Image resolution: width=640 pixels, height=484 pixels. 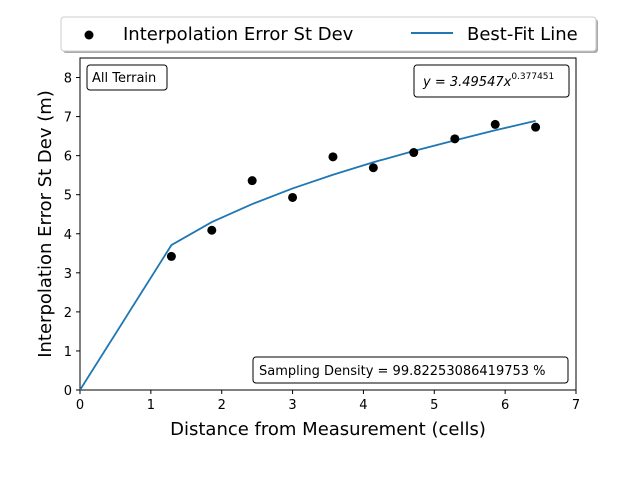 What do you see at coordinates (68, 352) in the screenshot?
I see `y-tick-label: 1` at bounding box center [68, 352].